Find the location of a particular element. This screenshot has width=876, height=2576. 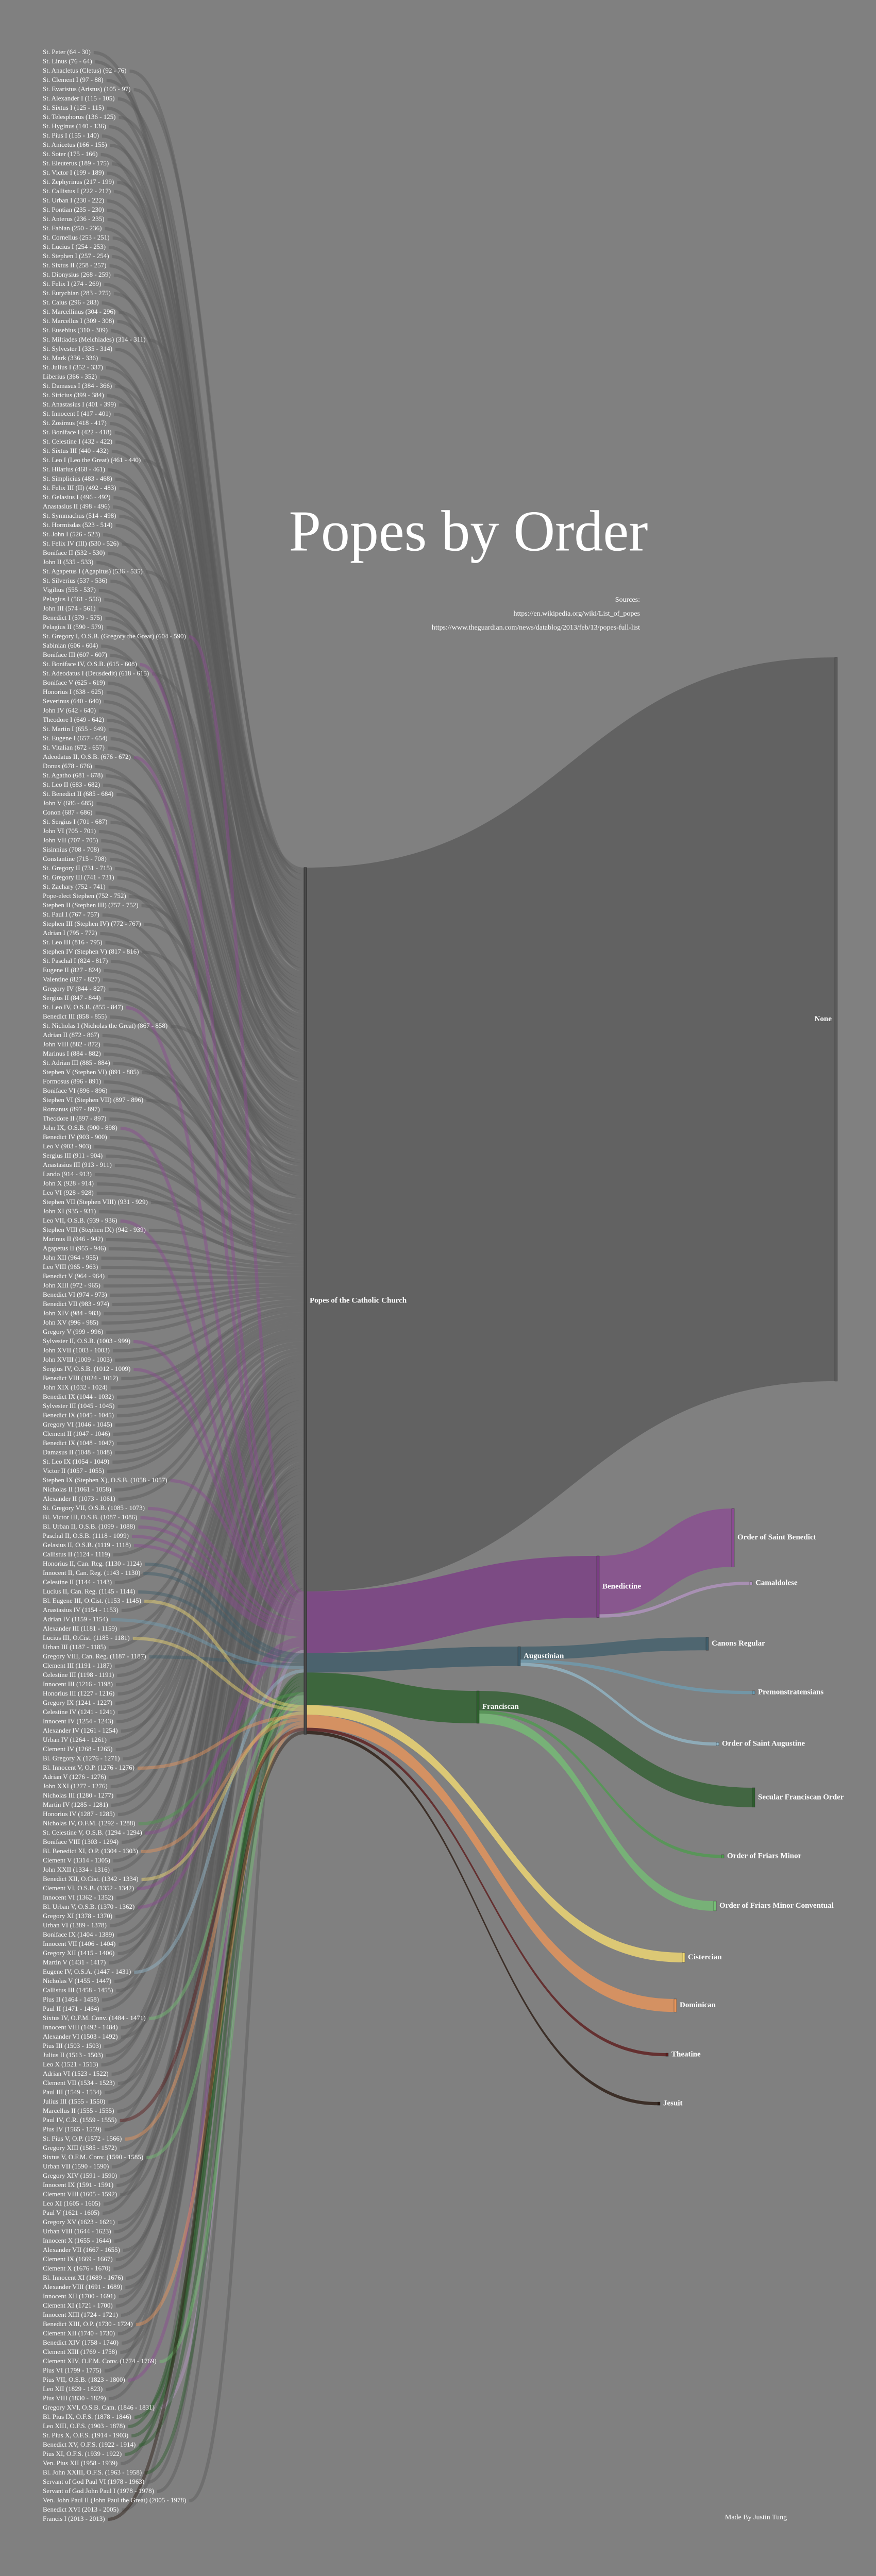

pope-label: St. Hormisdas (523 - 514) is located at coordinates (77, 525).